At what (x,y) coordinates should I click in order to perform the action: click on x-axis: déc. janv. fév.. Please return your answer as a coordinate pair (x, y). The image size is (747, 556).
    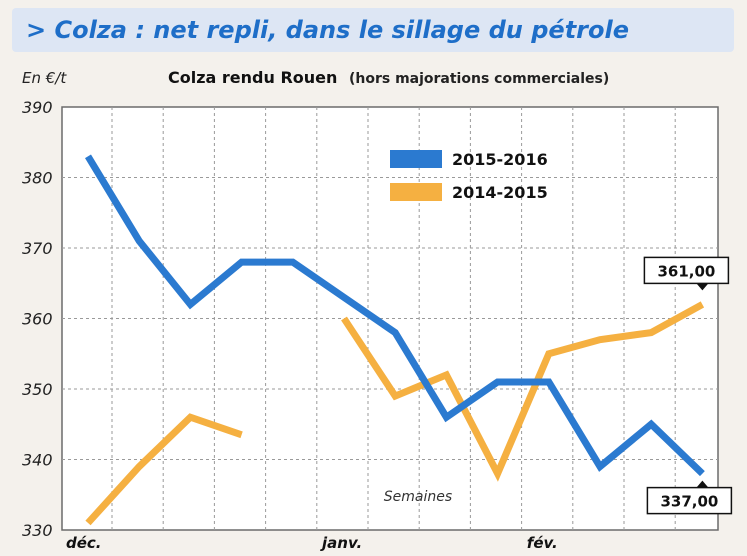
    Looking at the image, I should click on (312, 543).